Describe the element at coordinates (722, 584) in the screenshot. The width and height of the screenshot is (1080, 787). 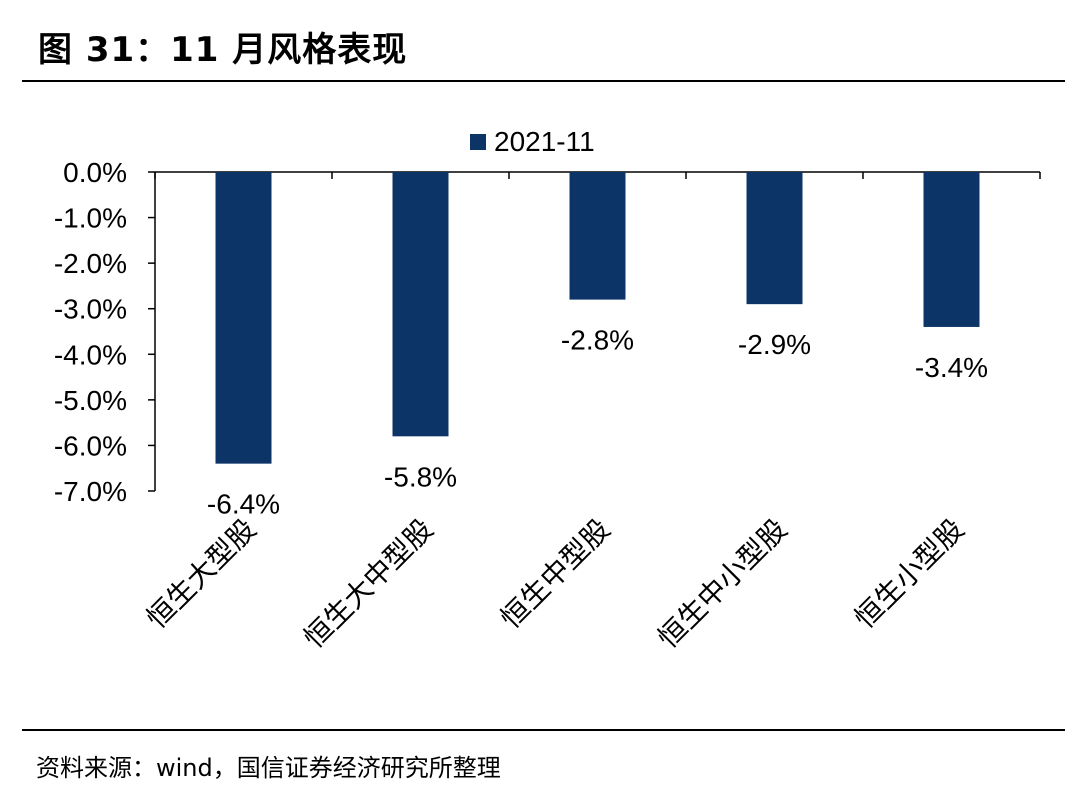
I see `category-label: 恒生中小型股` at that location.